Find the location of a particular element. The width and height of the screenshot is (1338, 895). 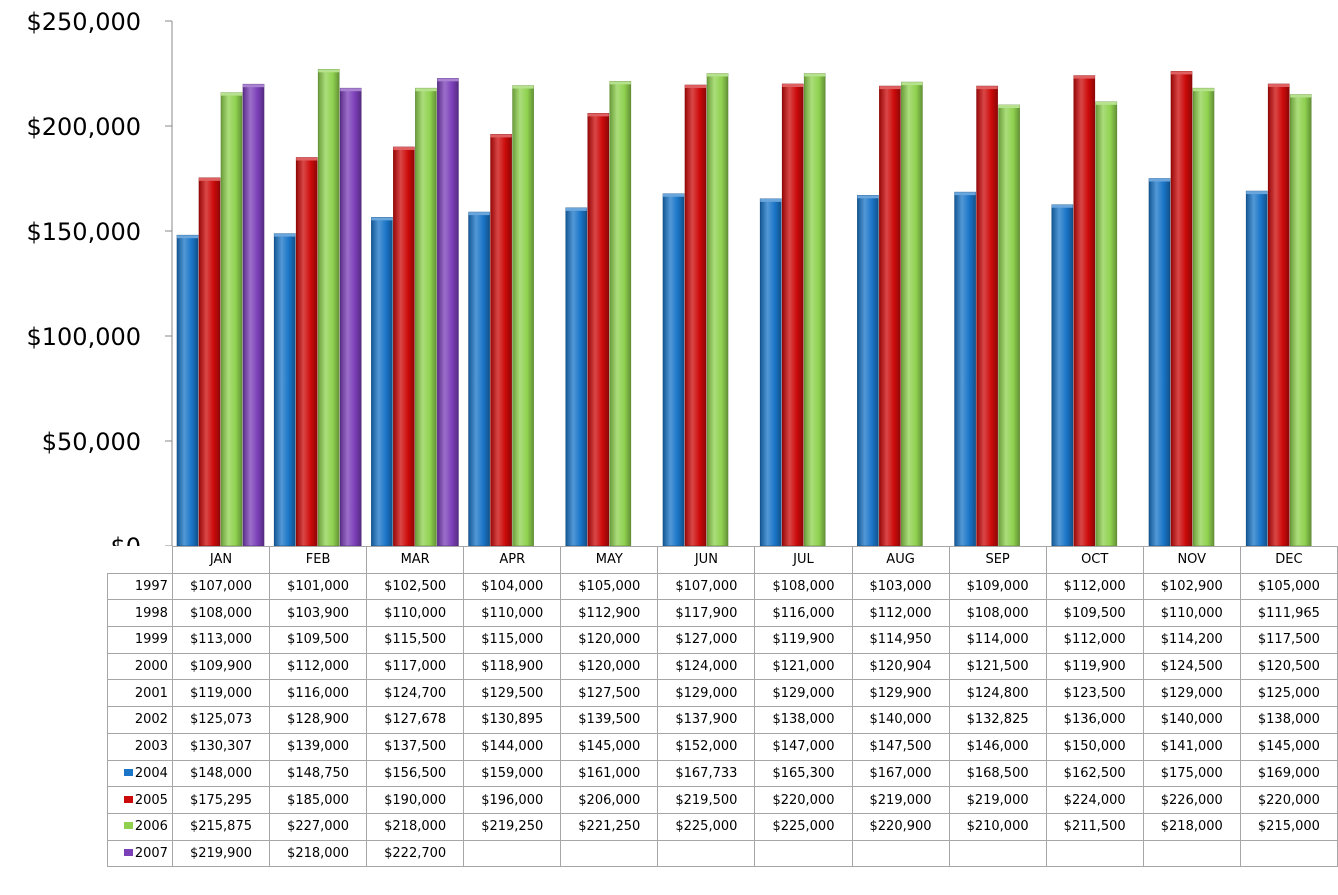

bar-2004-nov is located at coordinates (1159, 362).